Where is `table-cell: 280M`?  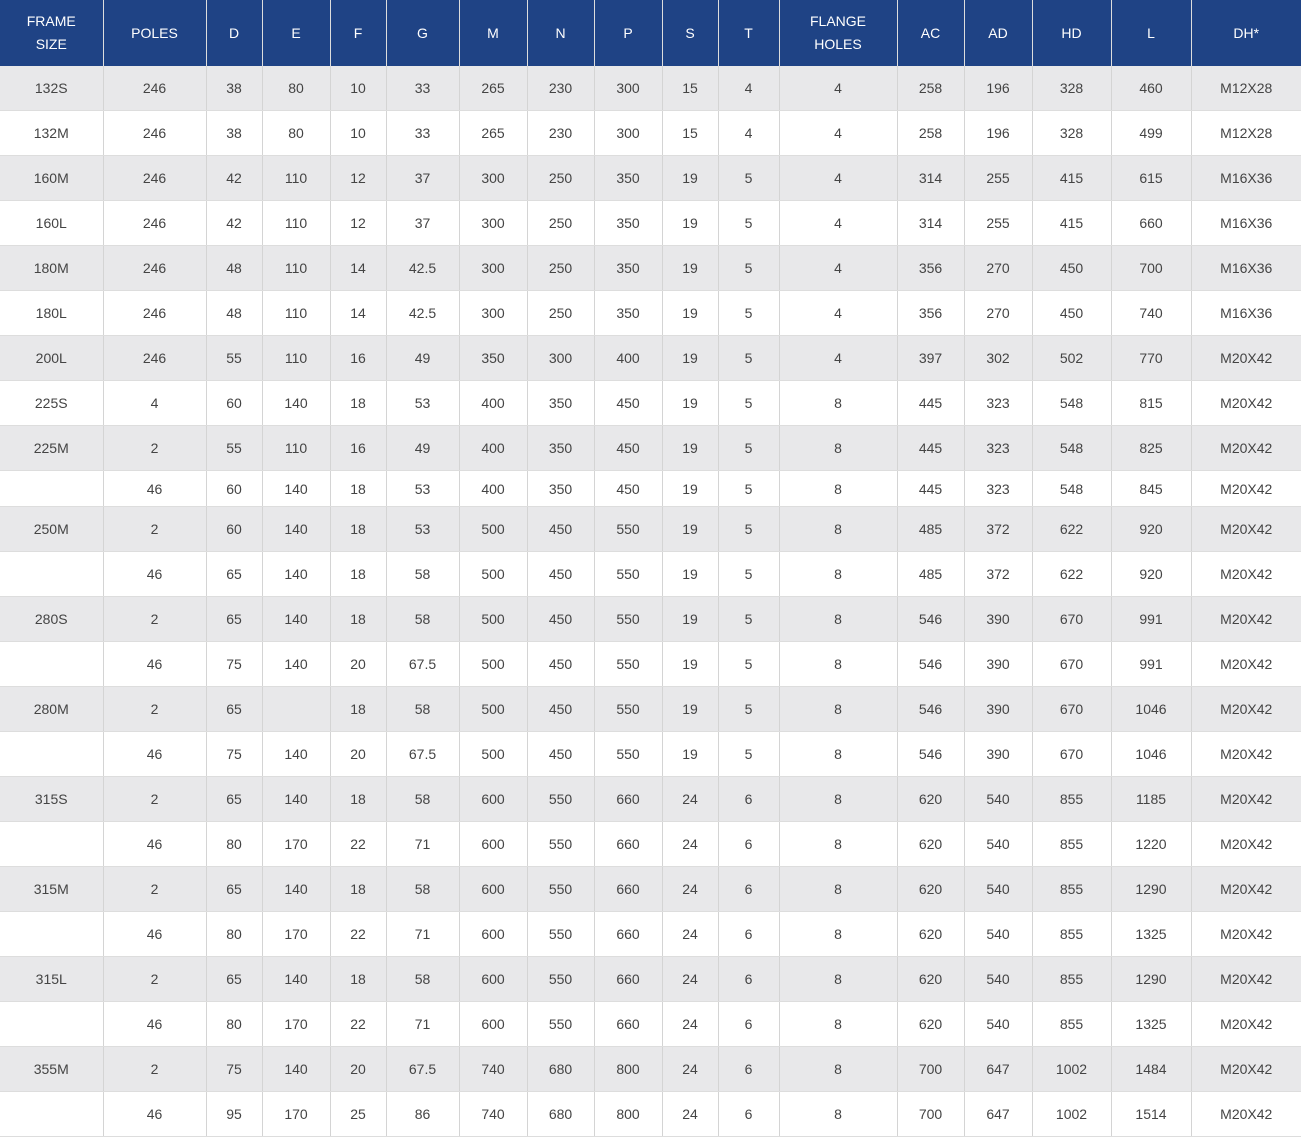 table-cell: 280M is located at coordinates (52, 709).